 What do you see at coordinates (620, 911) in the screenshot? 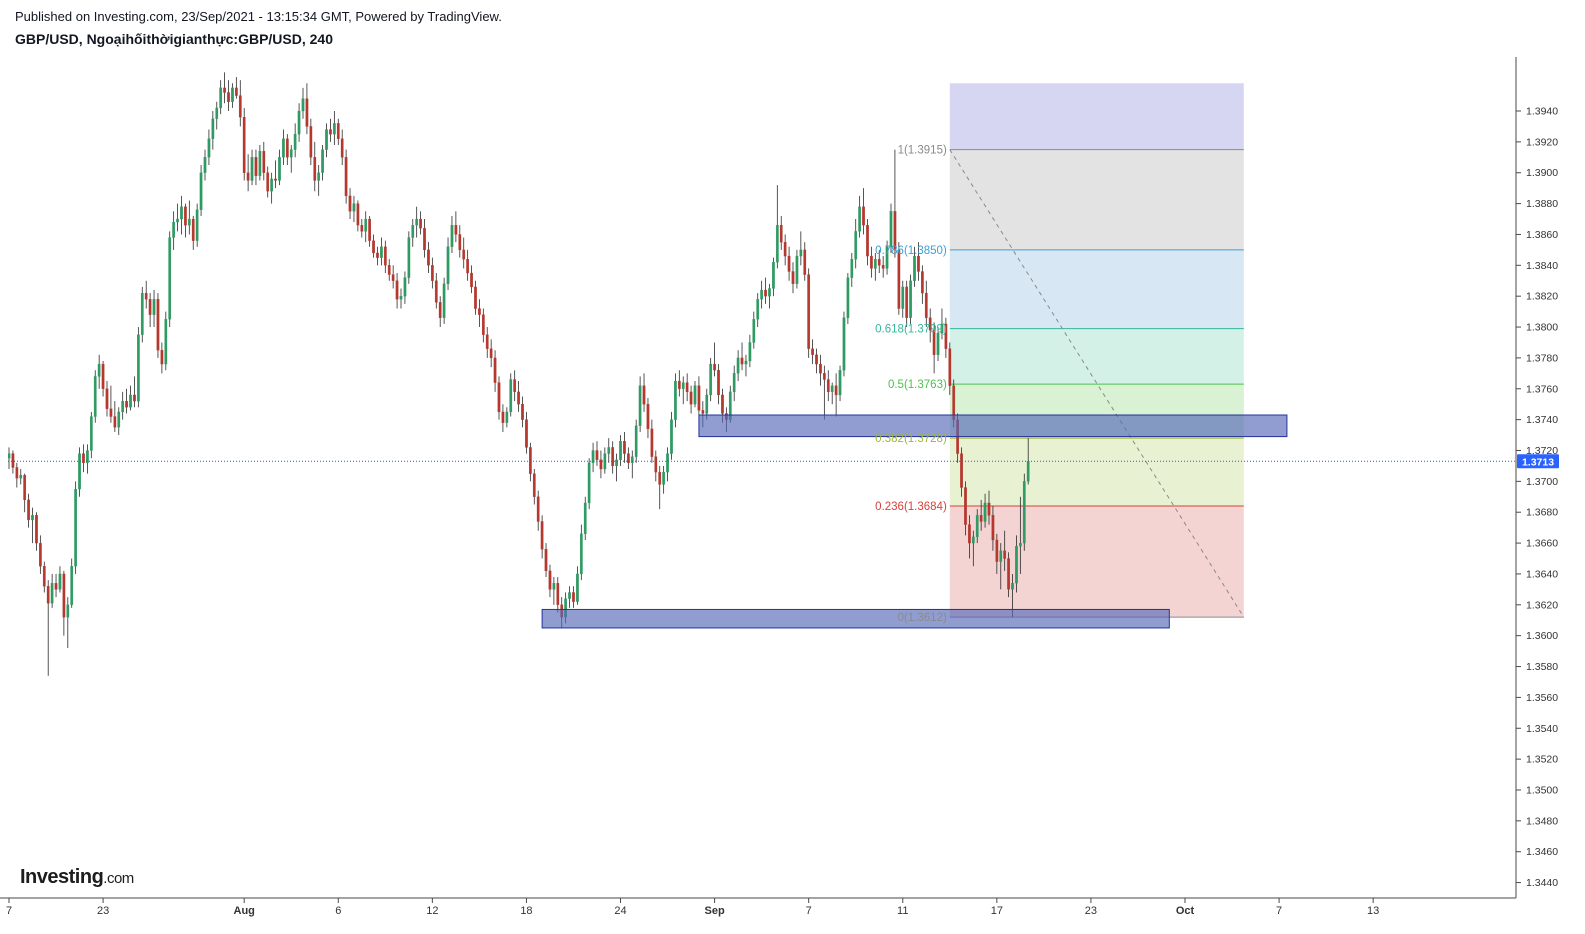
I see `x-tick-label: 24` at bounding box center [620, 911].